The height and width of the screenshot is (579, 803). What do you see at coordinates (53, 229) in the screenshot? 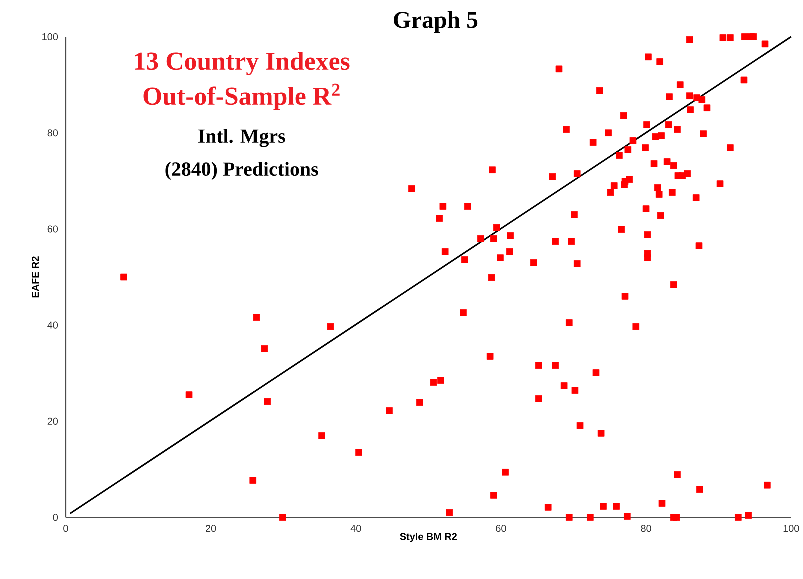
I see `y-tick-label: 60` at bounding box center [53, 229].